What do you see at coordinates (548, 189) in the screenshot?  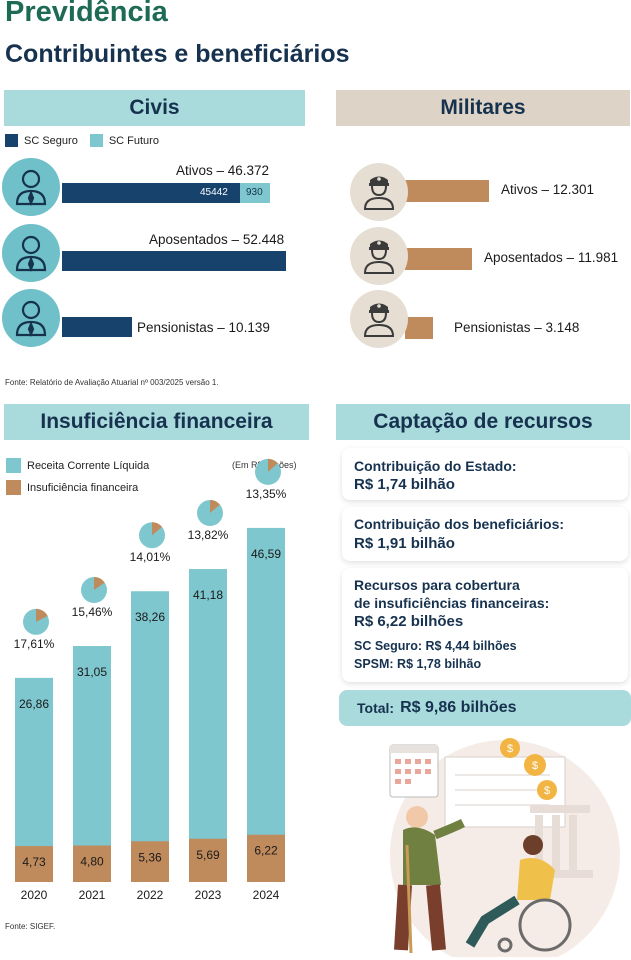 I see `label-mil-ativos: Ativos – 12.301` at bounding box center [548, 189].